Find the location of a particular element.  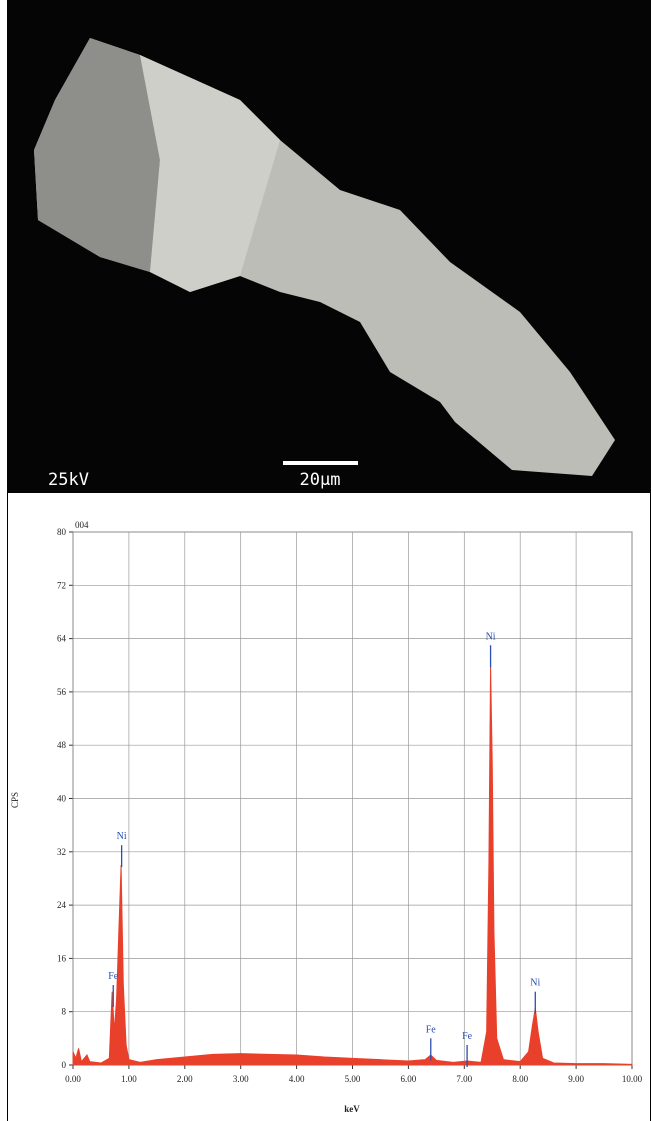

x-tick-label: 6.00 is located at coordinates (409, 1079).